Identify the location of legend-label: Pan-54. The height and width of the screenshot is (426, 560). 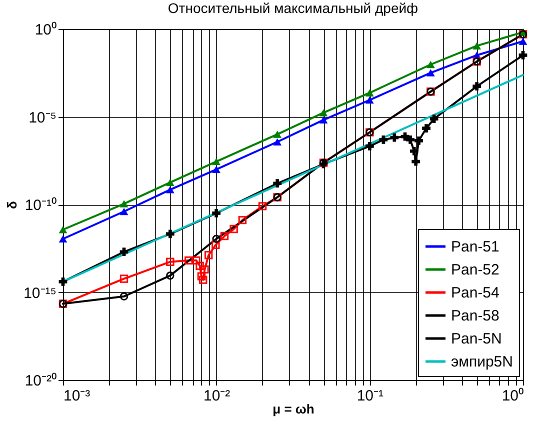
(475, 293).